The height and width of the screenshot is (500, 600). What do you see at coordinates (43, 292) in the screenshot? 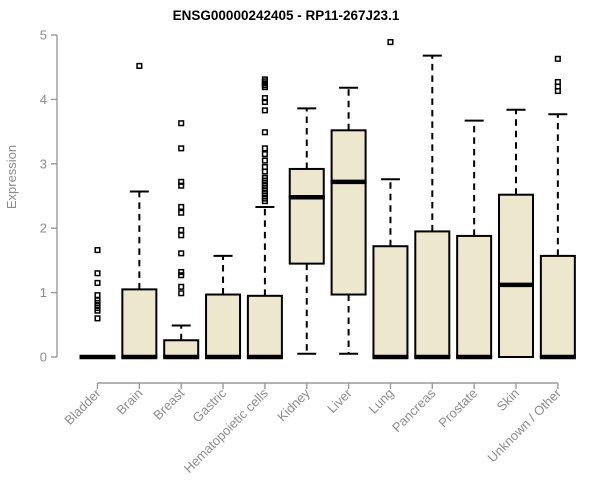
I see `y-tick-label: 1` at bounding box center [43, 292].